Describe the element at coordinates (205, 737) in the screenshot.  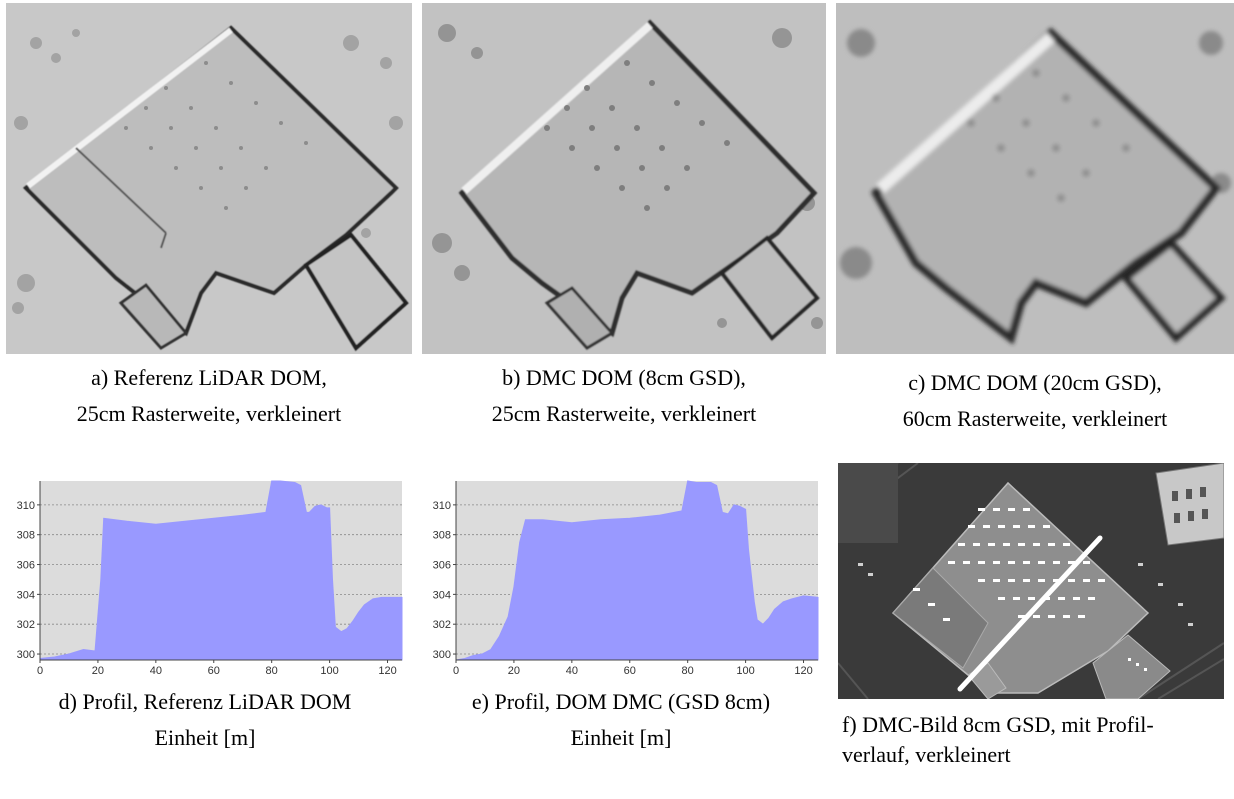
I see `caption-d-line2: Einheit [m]` at that location.